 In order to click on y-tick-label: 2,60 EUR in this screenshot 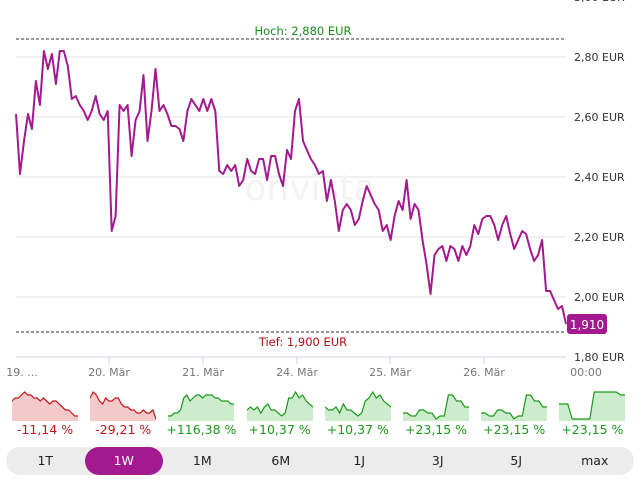, I will do `click(599, 117)`.